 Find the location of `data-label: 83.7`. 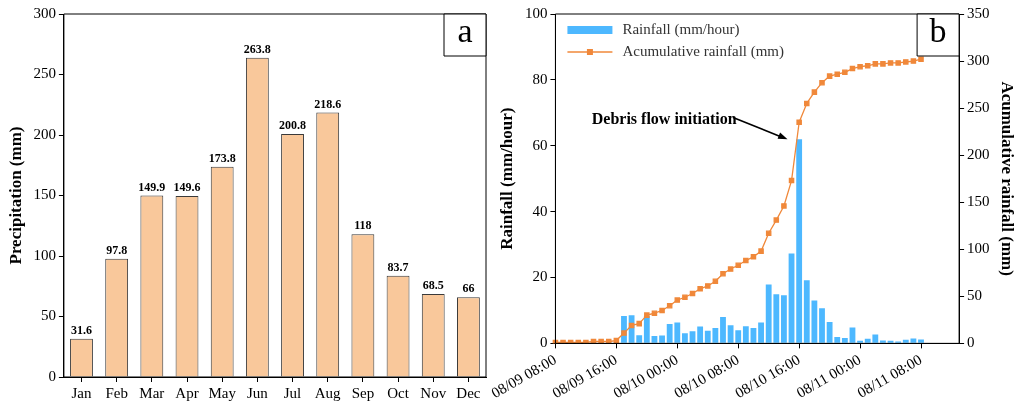

data-label: 83.7 is located at coordinates (398, 266).